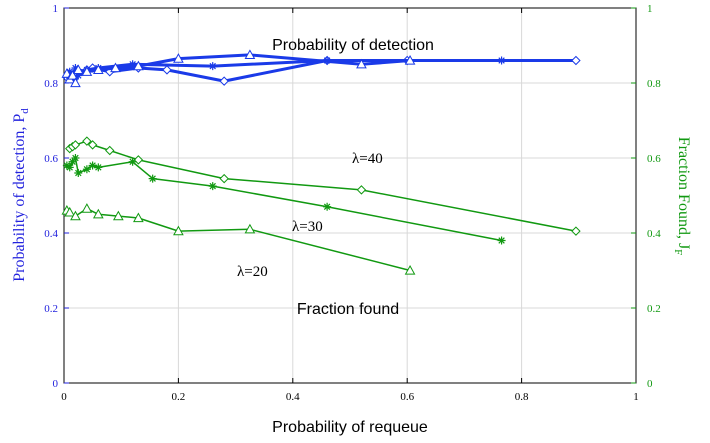 This screenshot has height=443, width=710. I want to click on lambda30-annotation: λ=30, so click(307, 227).